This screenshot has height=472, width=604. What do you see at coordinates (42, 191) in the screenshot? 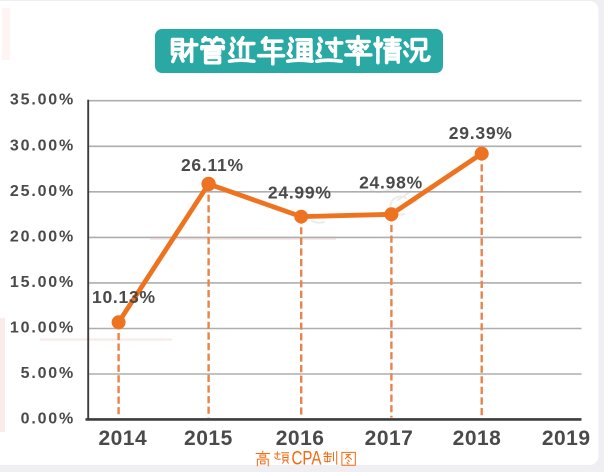
I see `svg-text: 25.00%` at bounding box center [42, 191].